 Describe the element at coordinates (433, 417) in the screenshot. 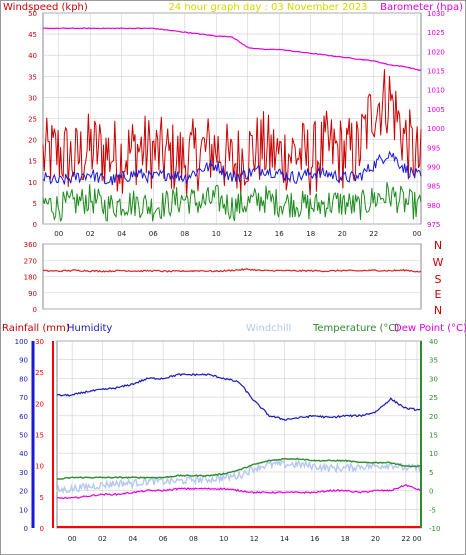

I see `temperature-y-tick-label: 20` at that location.